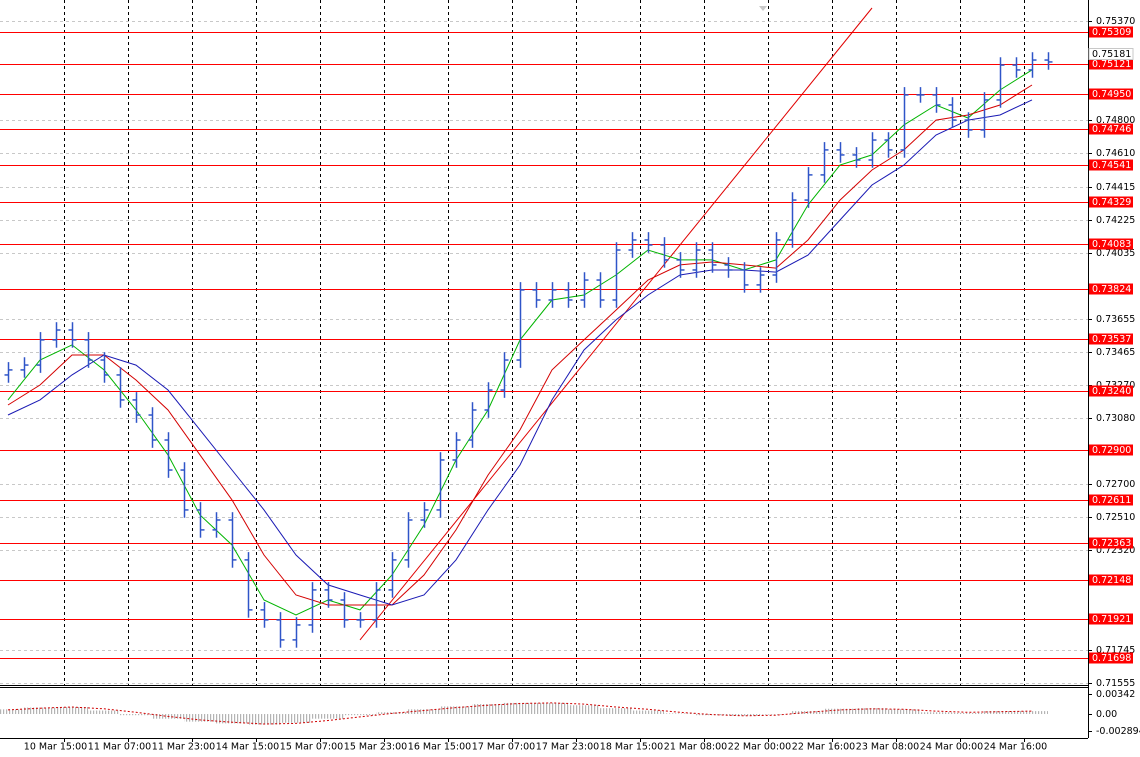  What do you see at coordinates (1115, 220) in the screenshot?
I see `y-tick-label: 0.74225` at bounding box center [1115, 220].